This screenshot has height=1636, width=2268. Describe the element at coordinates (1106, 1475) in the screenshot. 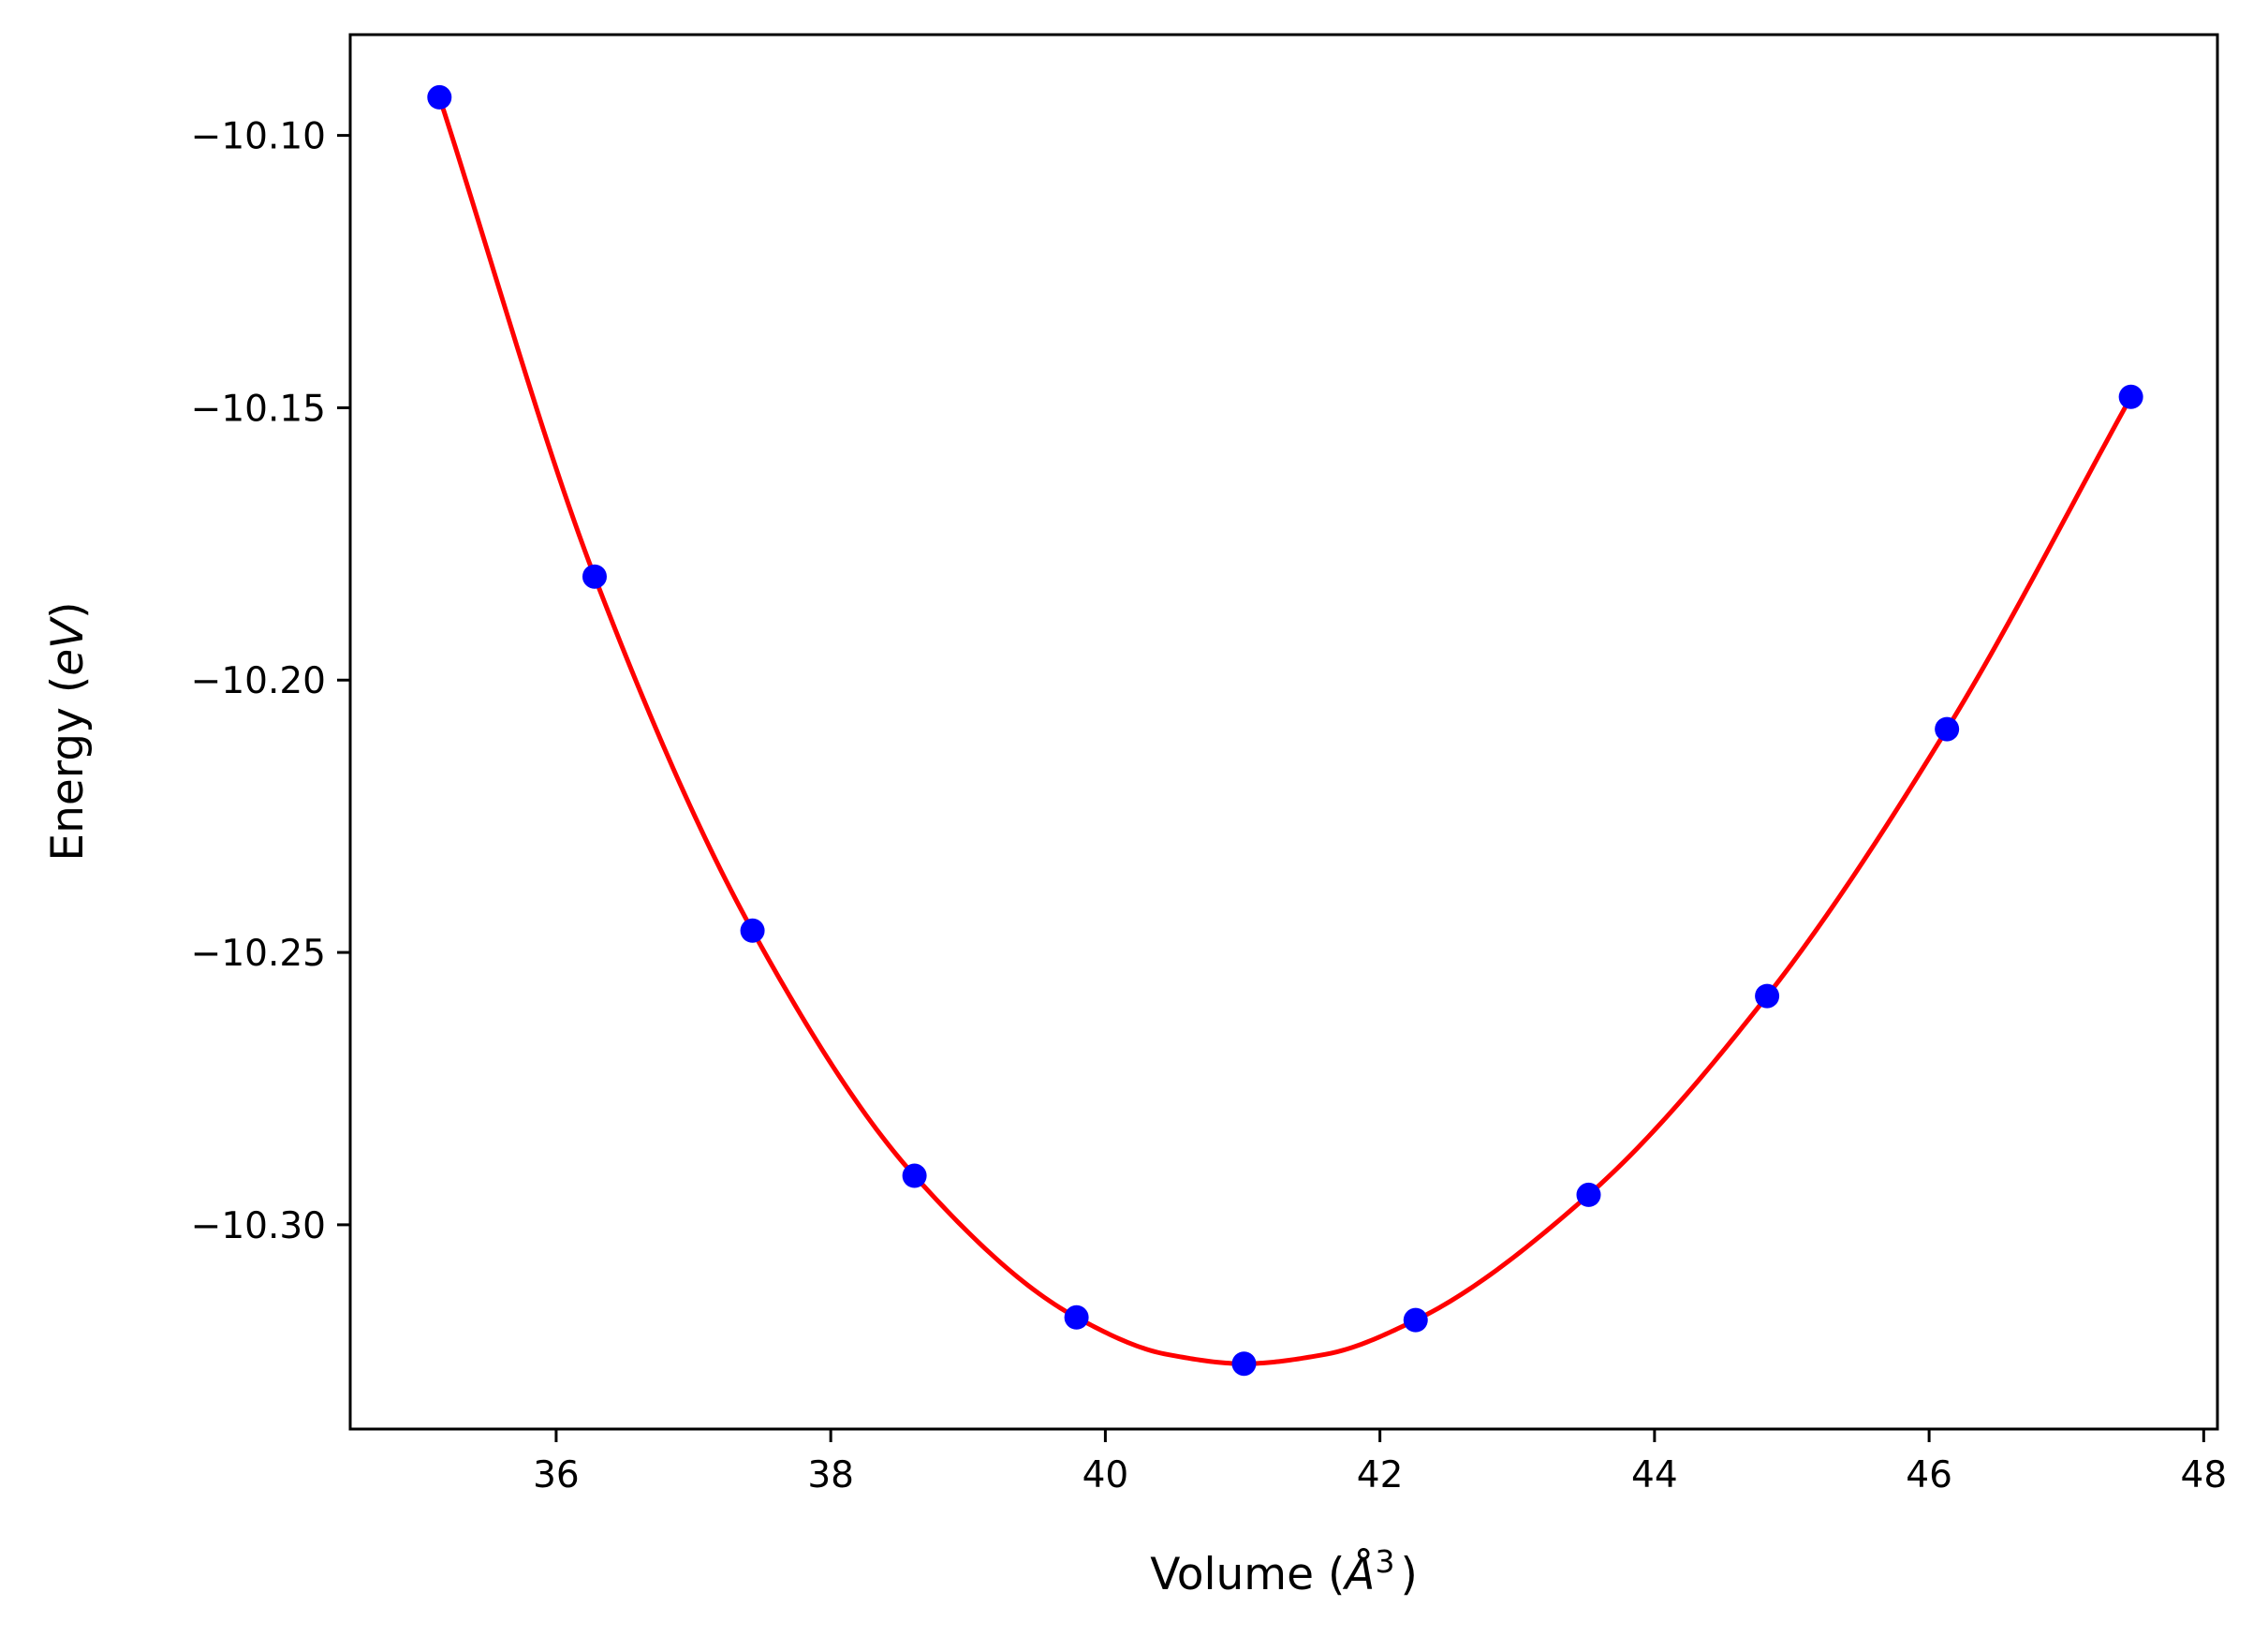

I see `x-tick-label: 40` at that location.